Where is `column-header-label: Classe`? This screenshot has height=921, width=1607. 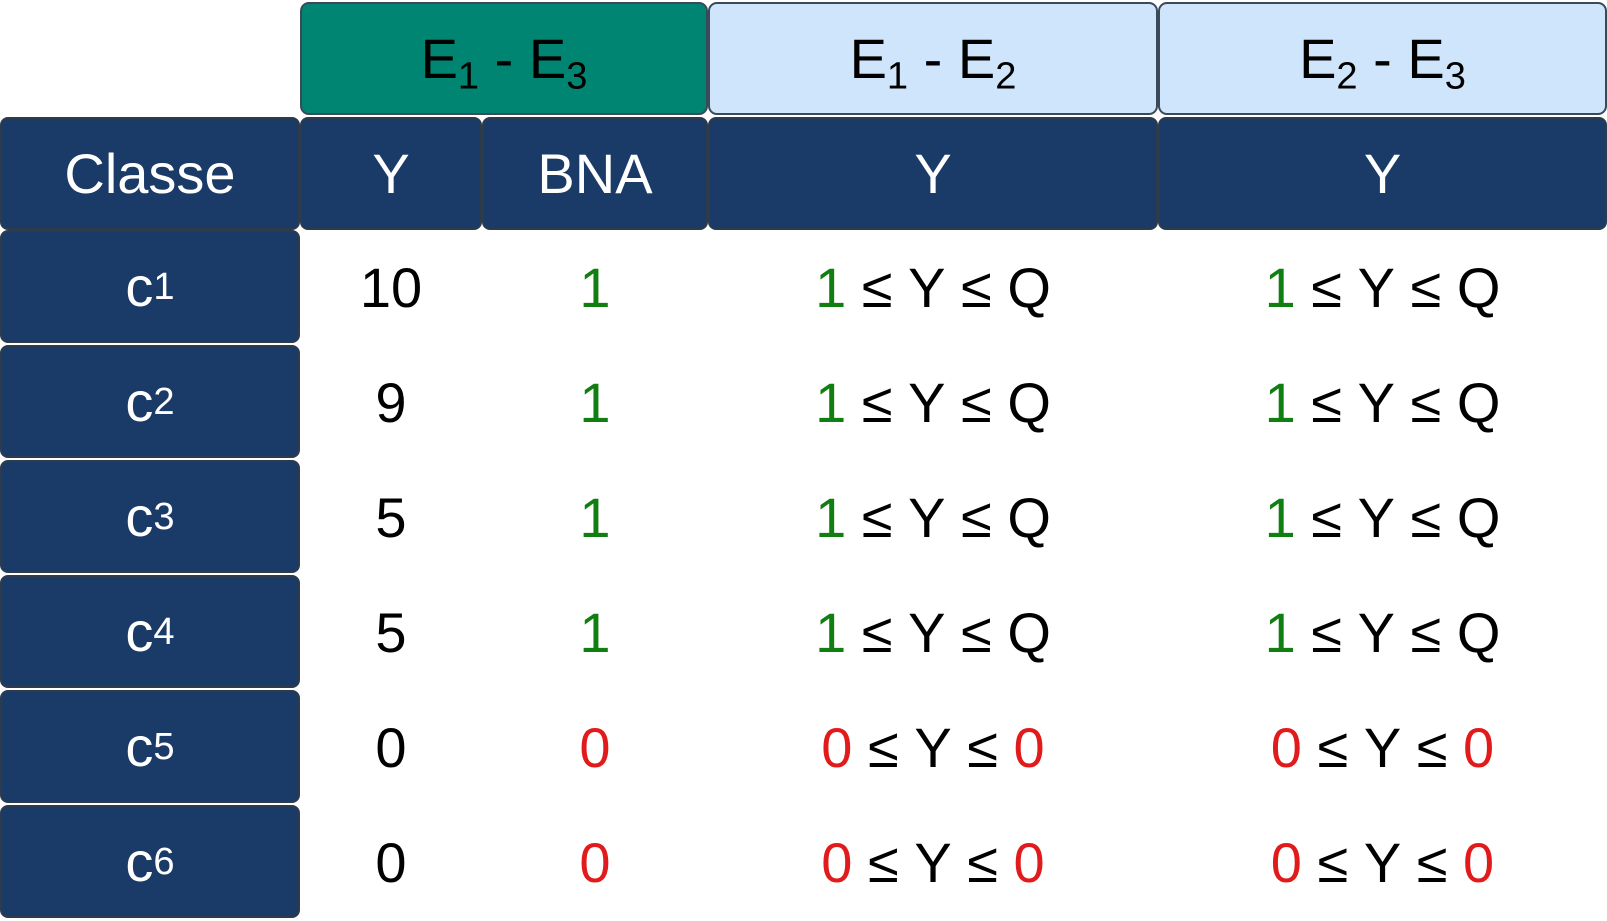
column-header-label: Classe is located at coordinates (150, 173).